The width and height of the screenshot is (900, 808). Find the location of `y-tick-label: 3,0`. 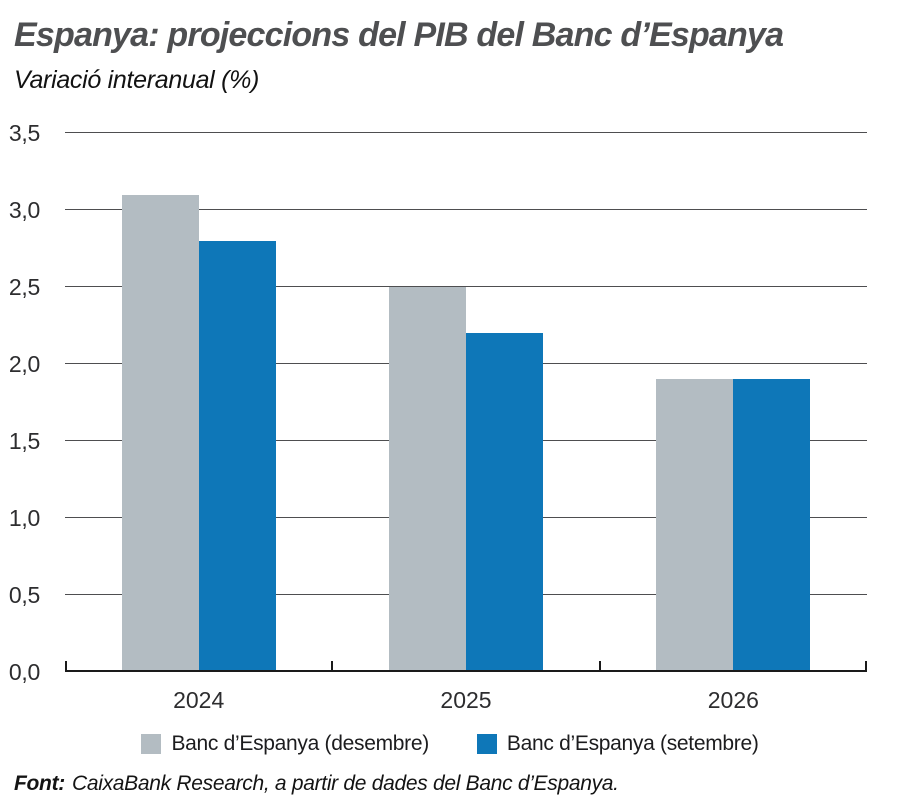

y-tick-label: 3,0 is located at coordinates (24, 209).